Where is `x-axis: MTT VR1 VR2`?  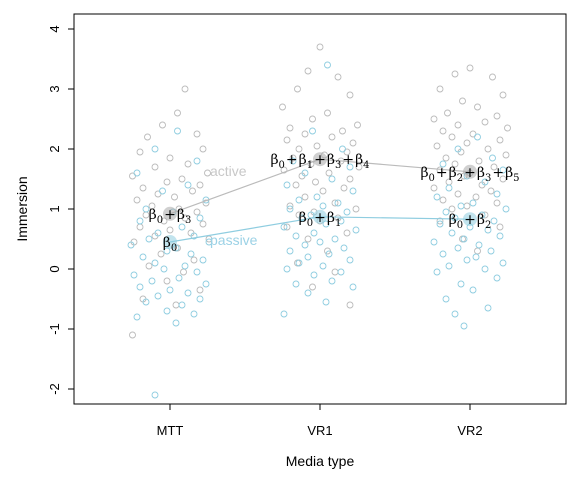 x-axis: MTT VR1 VR2 is located at coordinates (320, 421).